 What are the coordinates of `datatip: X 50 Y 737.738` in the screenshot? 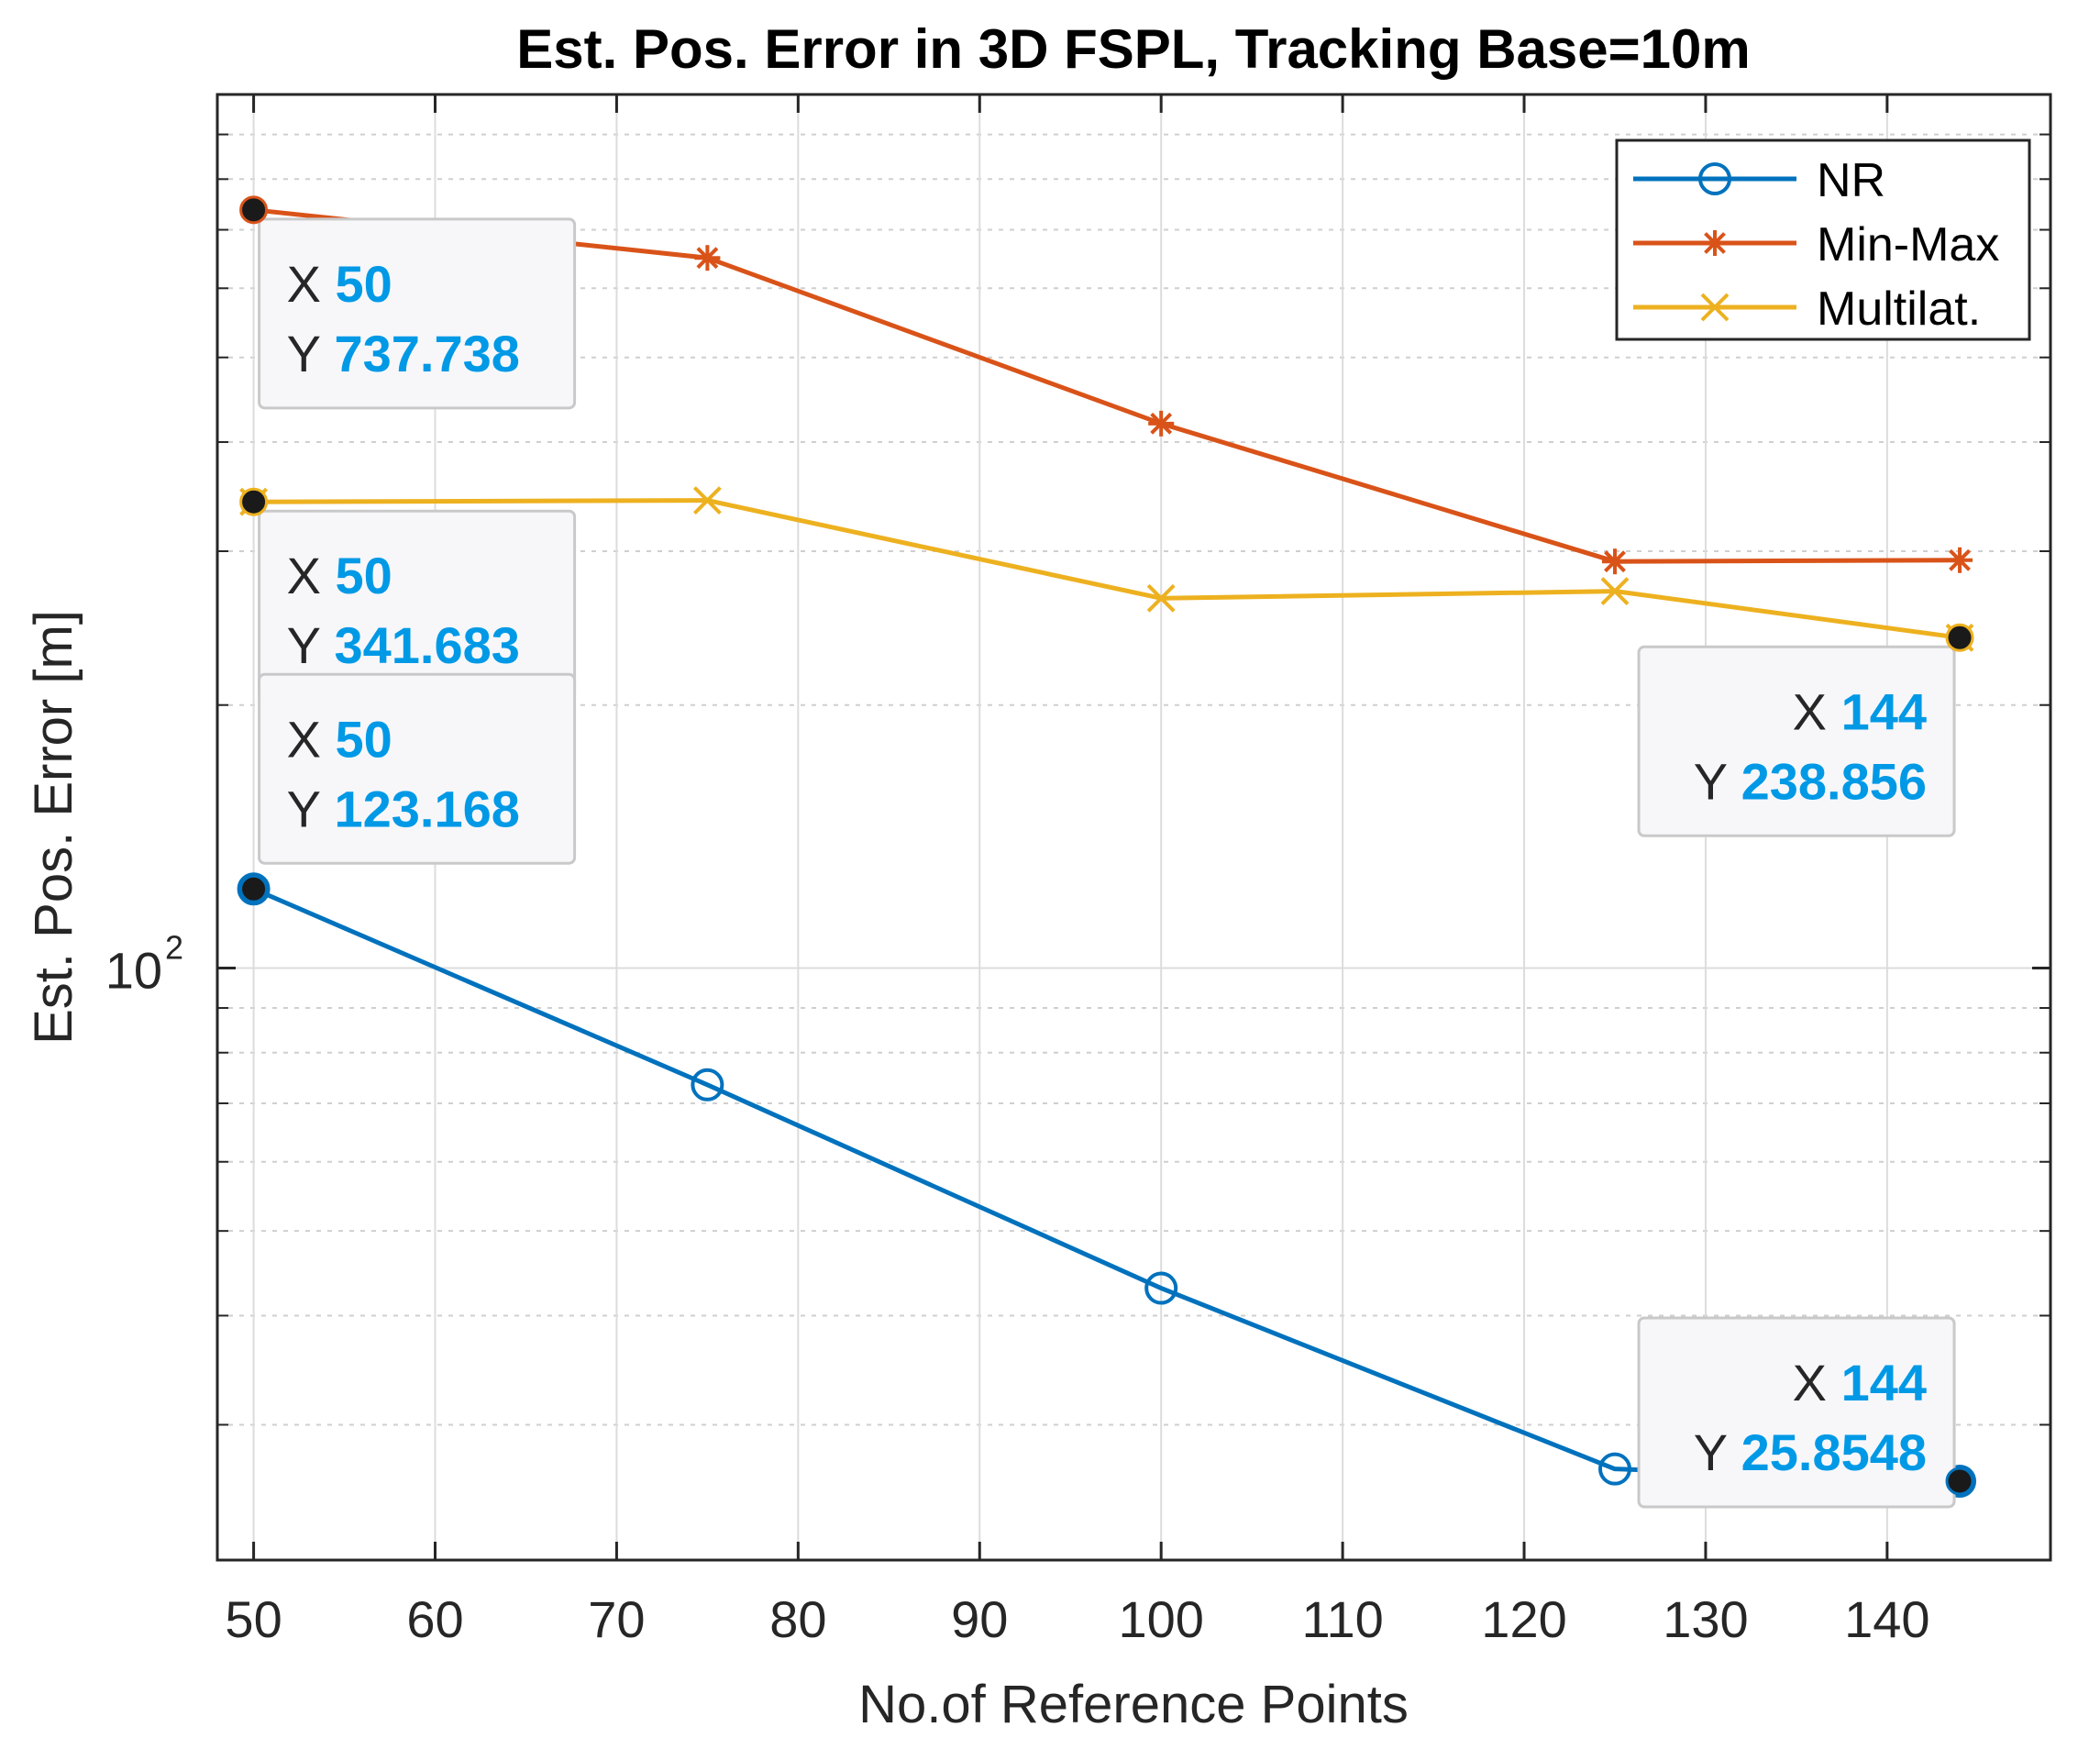 It's located at (408, 303).